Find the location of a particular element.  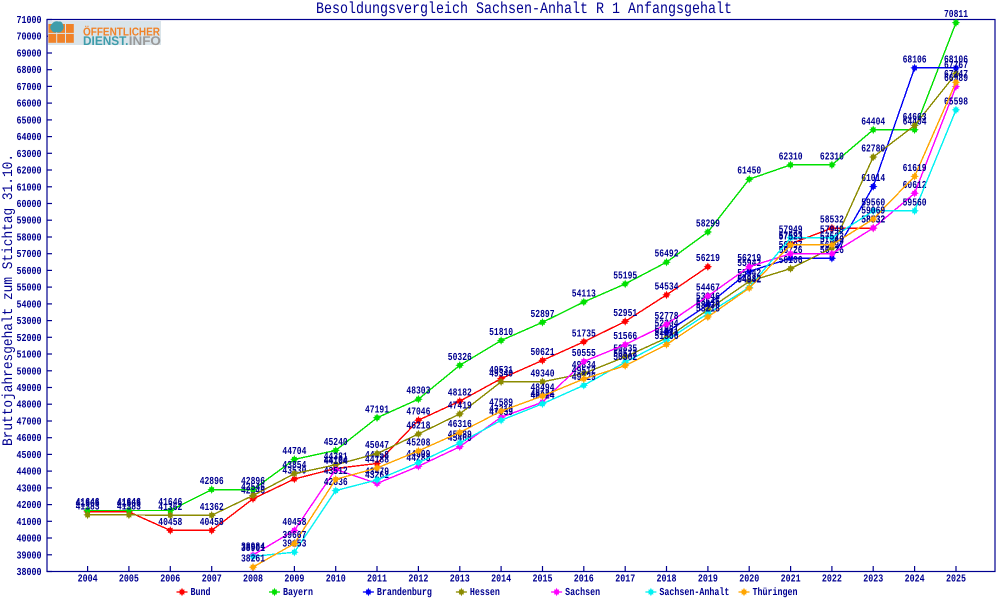

svg-text:Bruttojahresgehalt zum Stichta: Bruttojahresgehalt zum Stichtag 31.10. is located at coordinates (9, 300).